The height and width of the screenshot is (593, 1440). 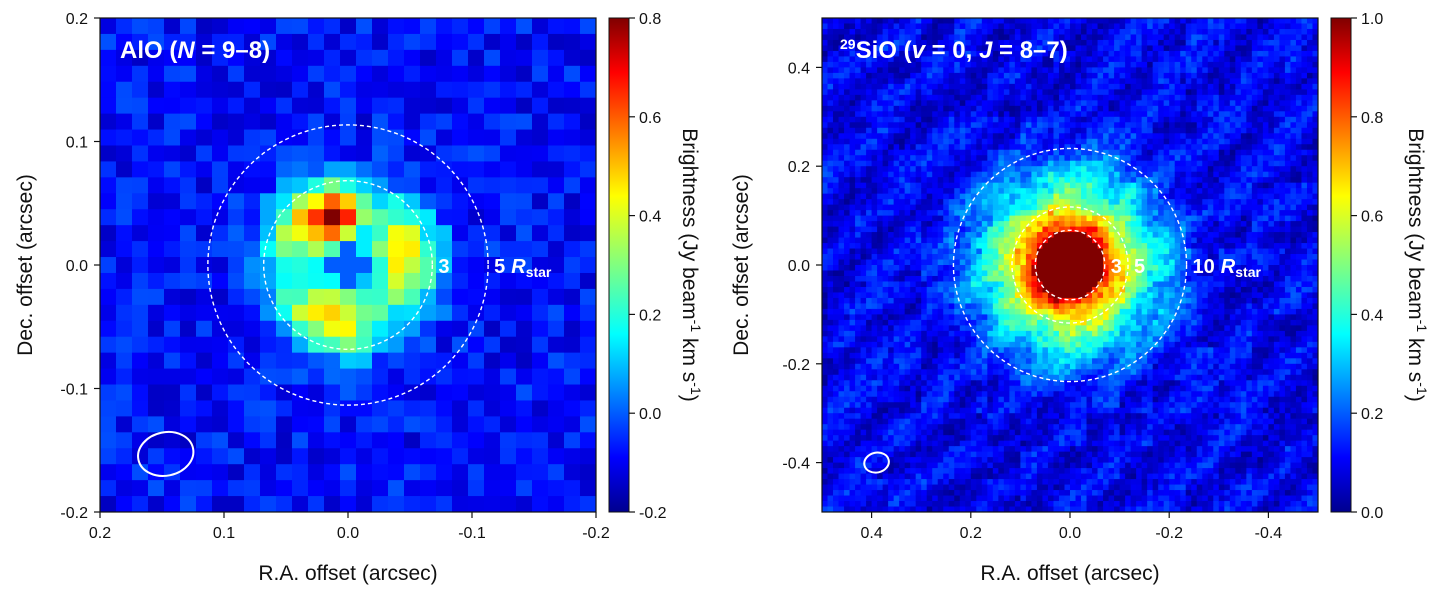 What do you see at coordinates (619, 265) in the screenshot?
I see `alo-colorbar` at bounding box center [619, 265].